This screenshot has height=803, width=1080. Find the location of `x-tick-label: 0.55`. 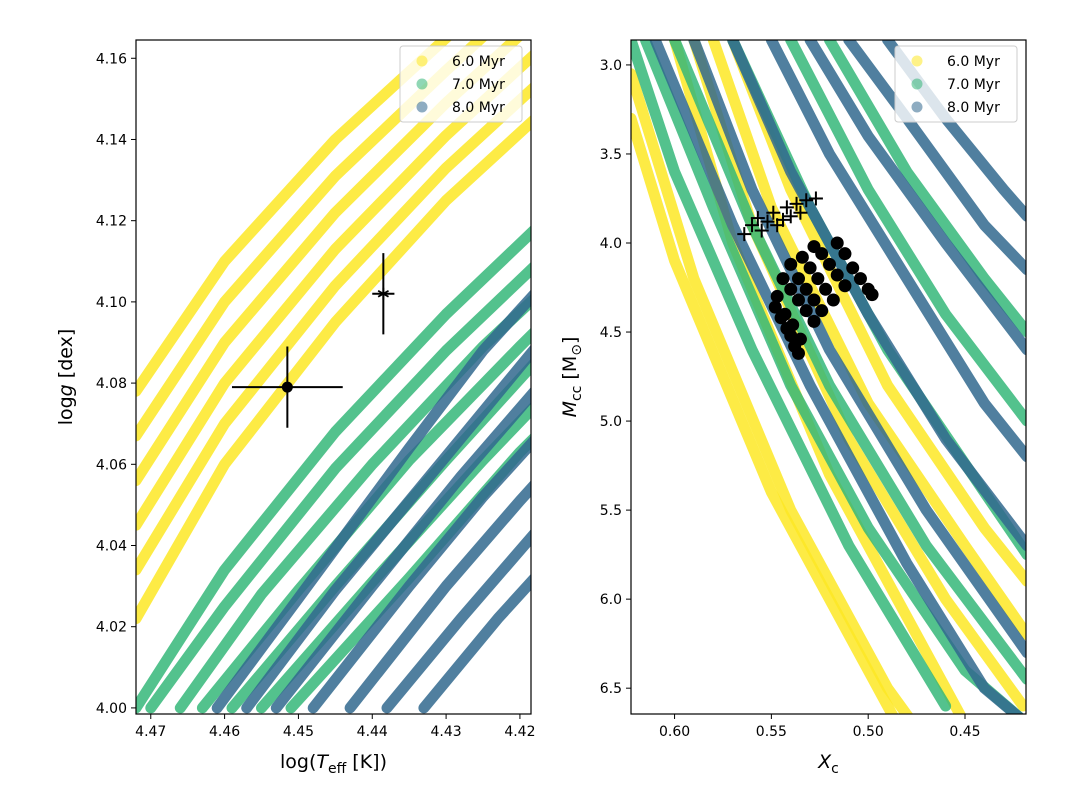

x-tick-label: 0.55 is located at coordinates (771, 732).